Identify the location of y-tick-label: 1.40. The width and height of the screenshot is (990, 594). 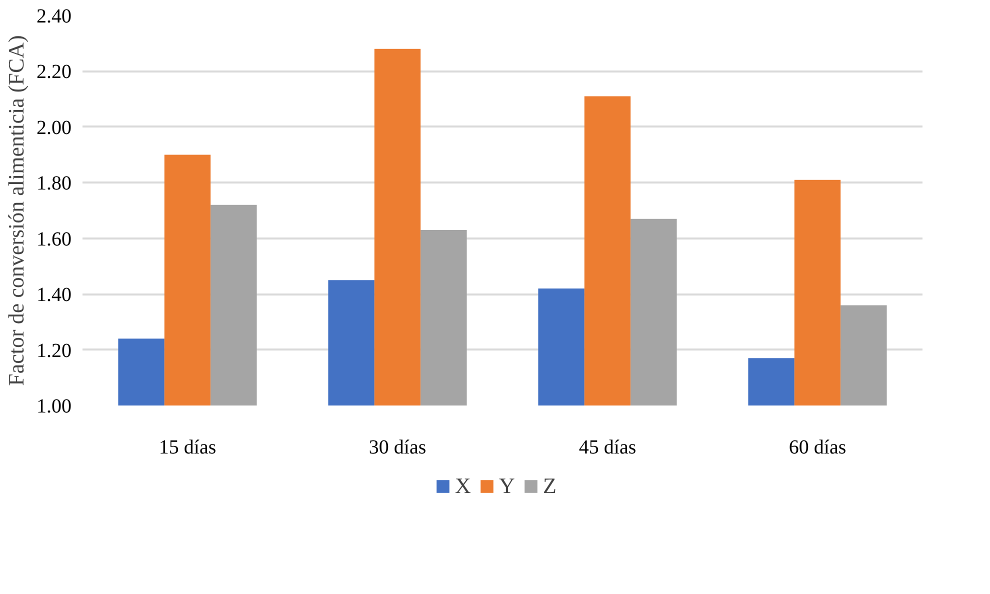
(54, 295).